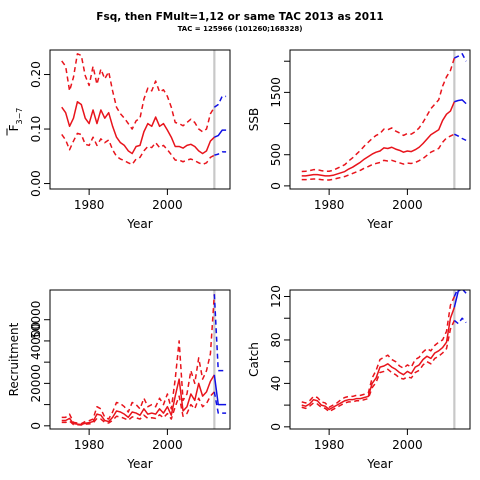 The image size is (480, 480). What do you see at coordinates (167, 205) in the screenshot?
I see `fbar-x-tick-label: 2000` at bounding box center [167, 205].